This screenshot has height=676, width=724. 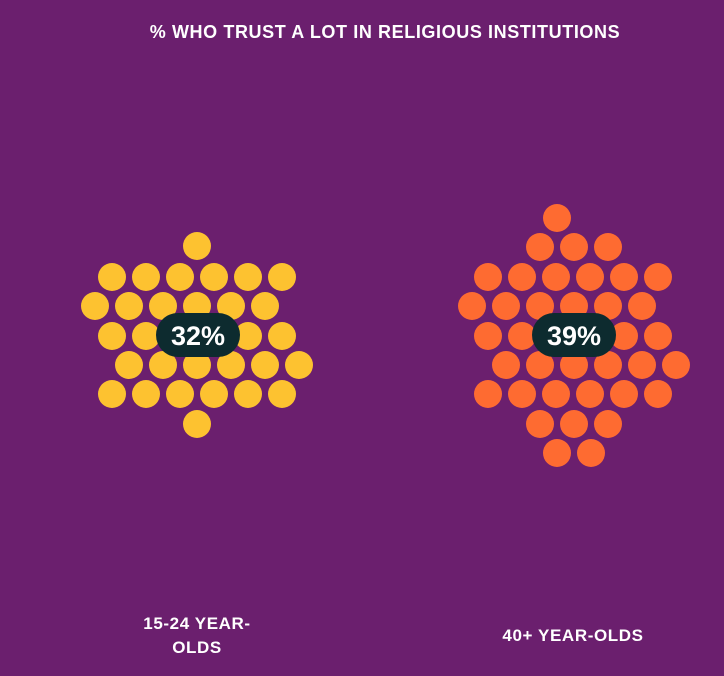 I want to click on category-label-15-24: 15-24 YEAR-OLDS, so click(x=197, y=635).